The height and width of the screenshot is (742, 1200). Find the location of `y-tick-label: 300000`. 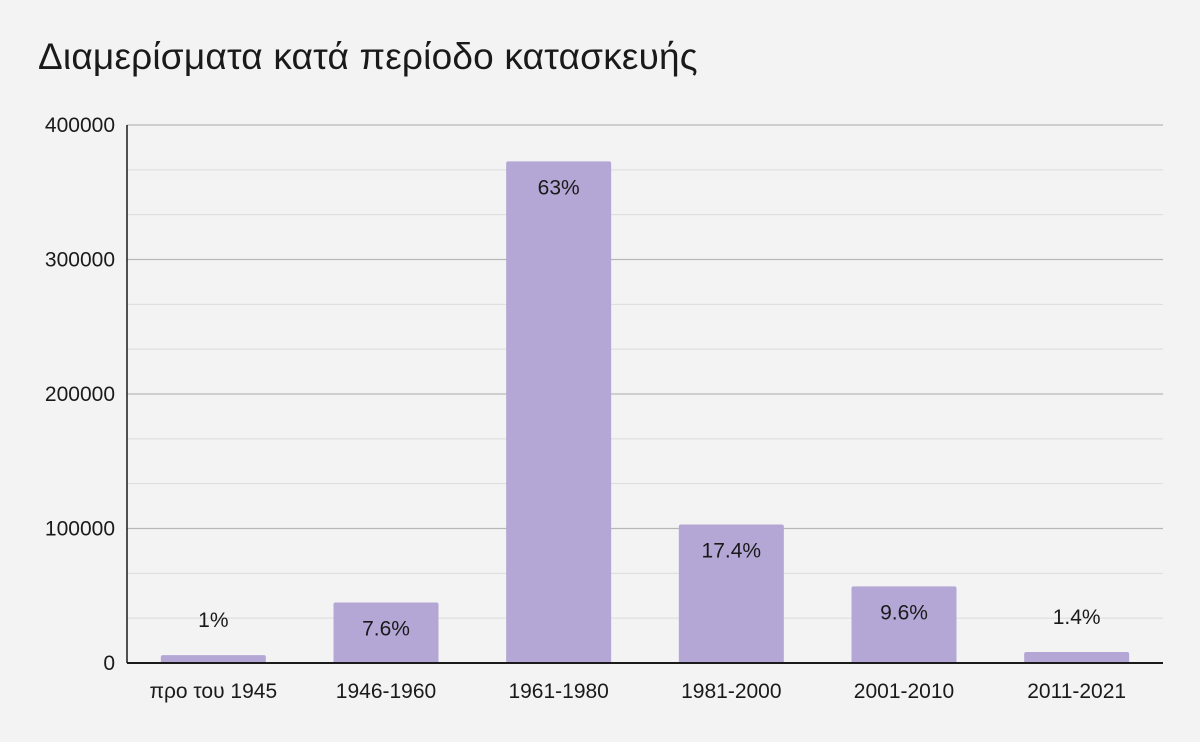

y-tick-label: 300000 is located at coordinates (80, 260).